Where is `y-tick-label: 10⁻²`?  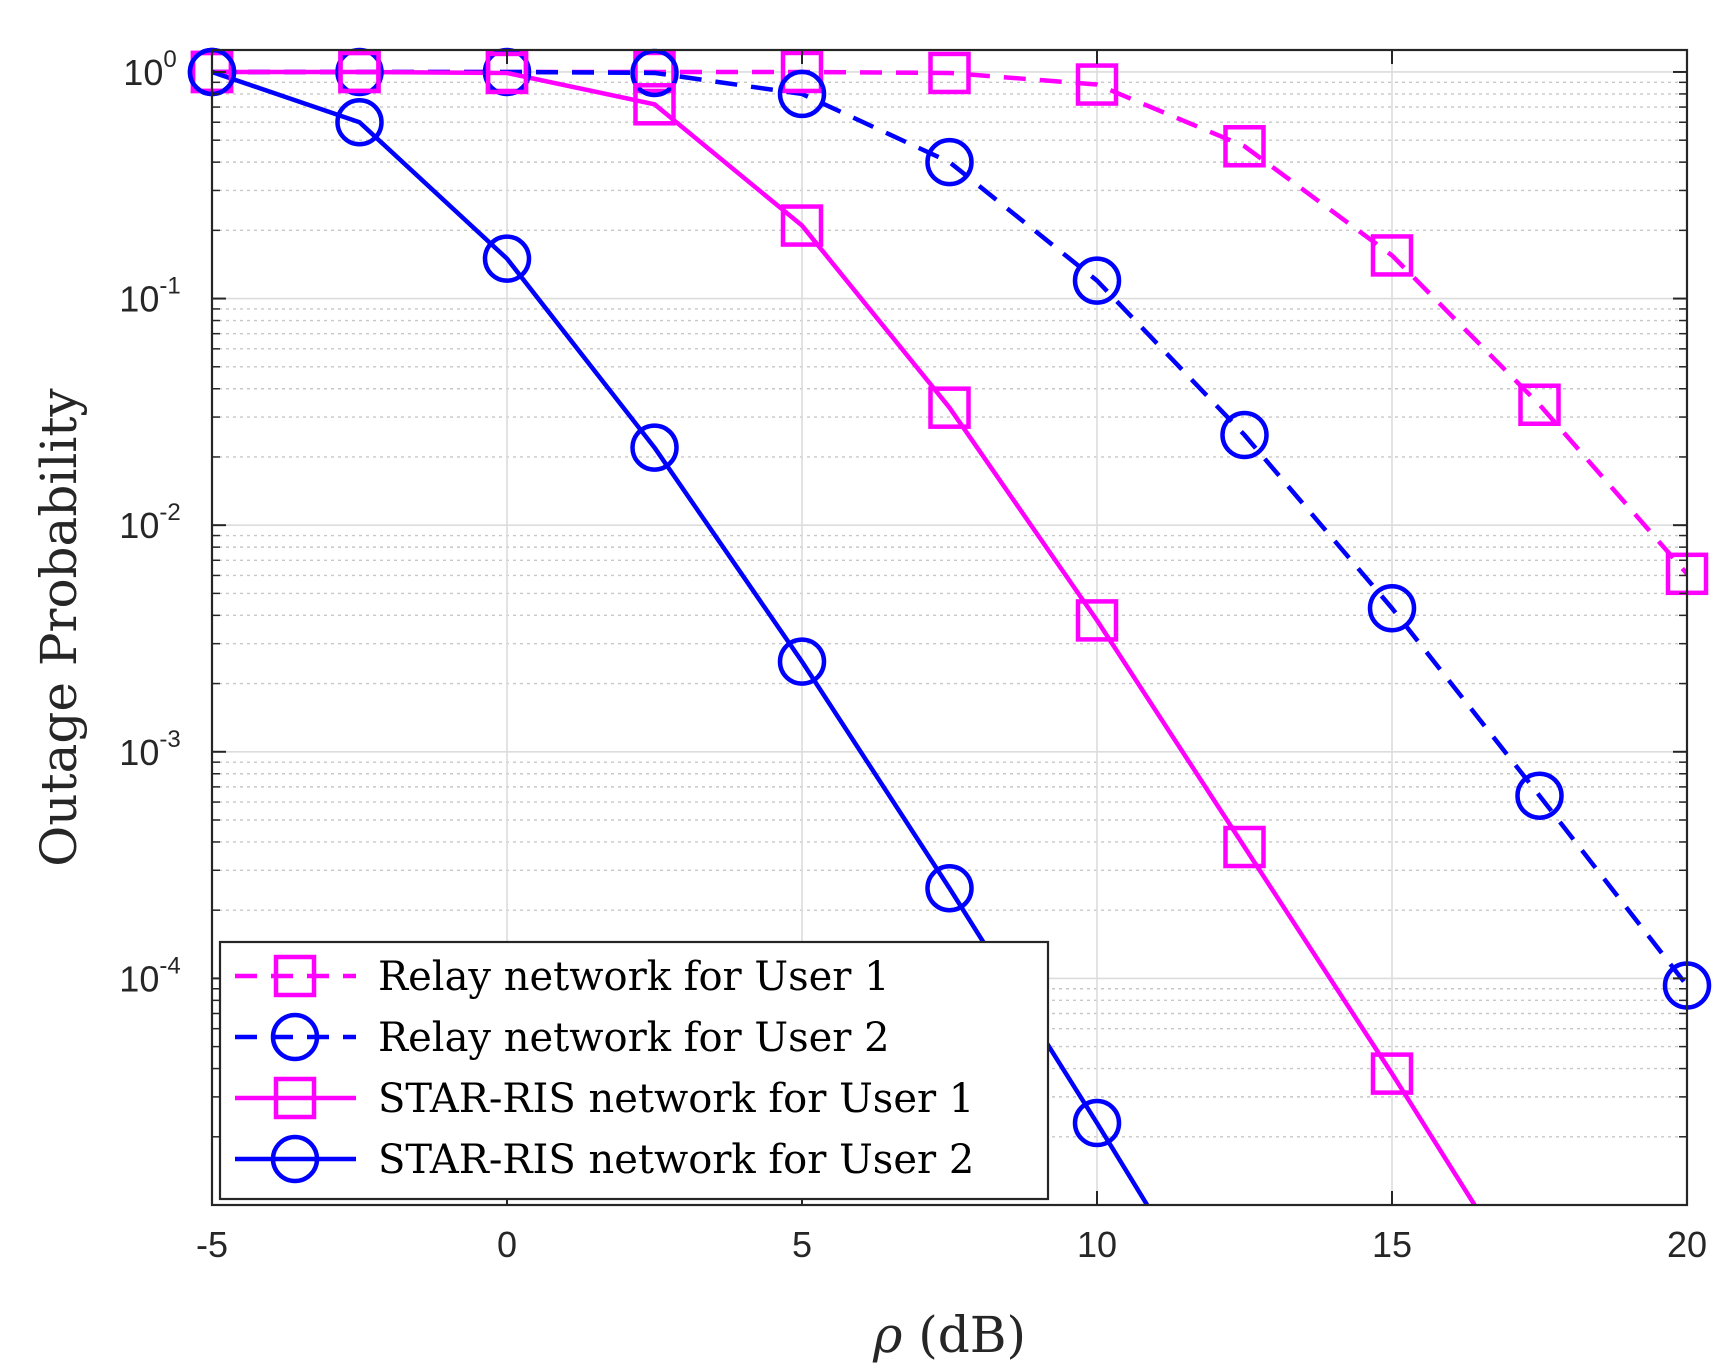
y-tick-label: 10⁻² is located at coordinates (149, 522).